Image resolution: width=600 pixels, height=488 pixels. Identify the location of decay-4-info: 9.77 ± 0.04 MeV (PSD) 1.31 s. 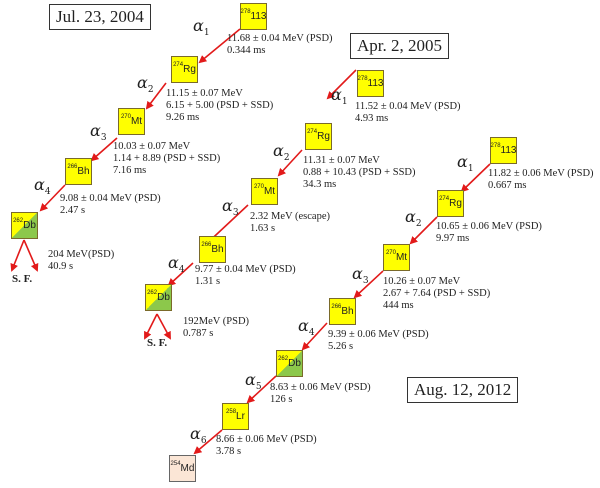
(245, 275).